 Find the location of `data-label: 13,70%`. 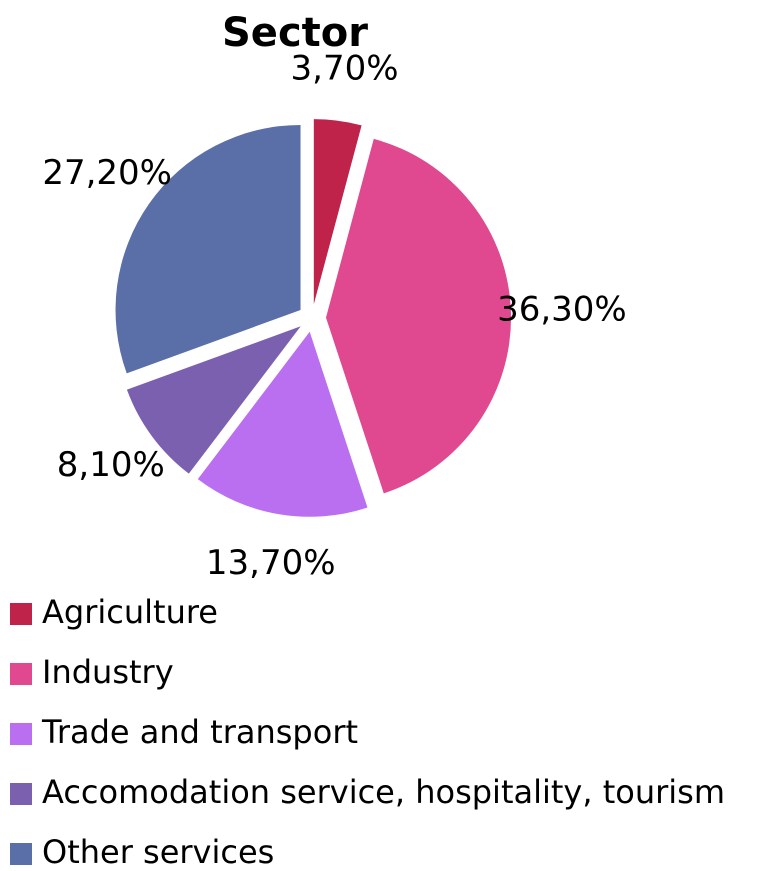

data-label: 13,70% is located at coordinates (271, 563).